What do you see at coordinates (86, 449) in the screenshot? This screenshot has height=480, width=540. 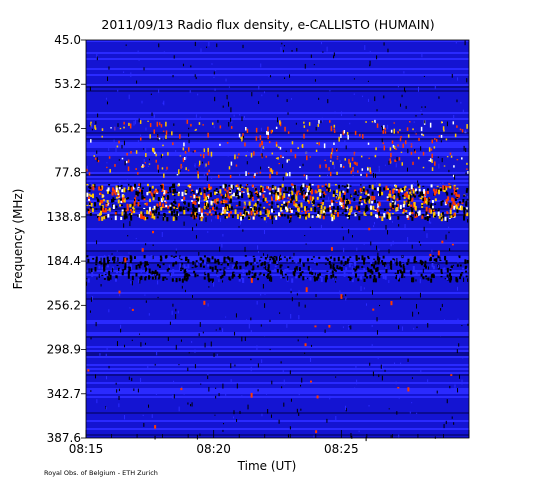 I see `x-tick-label: 08:15` at bounding box center [86, 449].